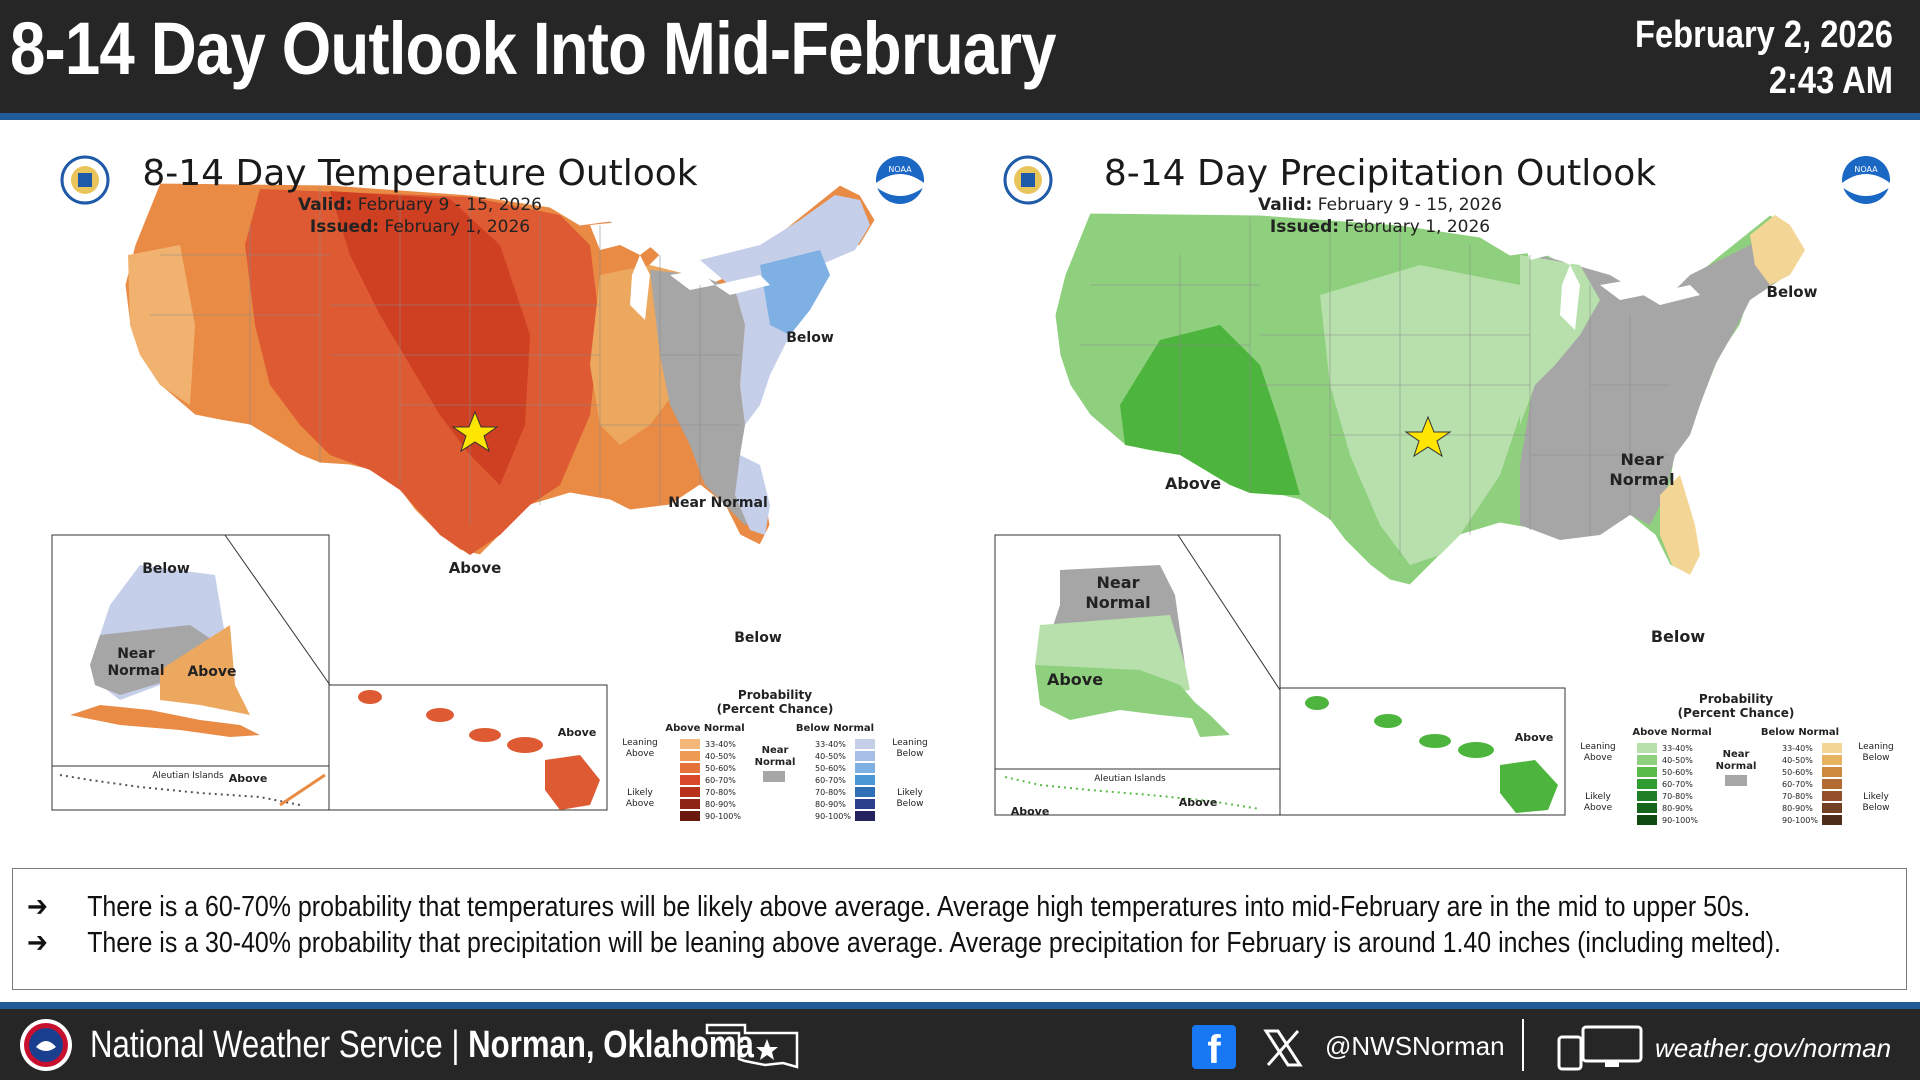  Describe the element at coordinates (420, 173) in the screenshot. I see `temperature-map-title: 8-14 Day Temperature Outlook` at that location.